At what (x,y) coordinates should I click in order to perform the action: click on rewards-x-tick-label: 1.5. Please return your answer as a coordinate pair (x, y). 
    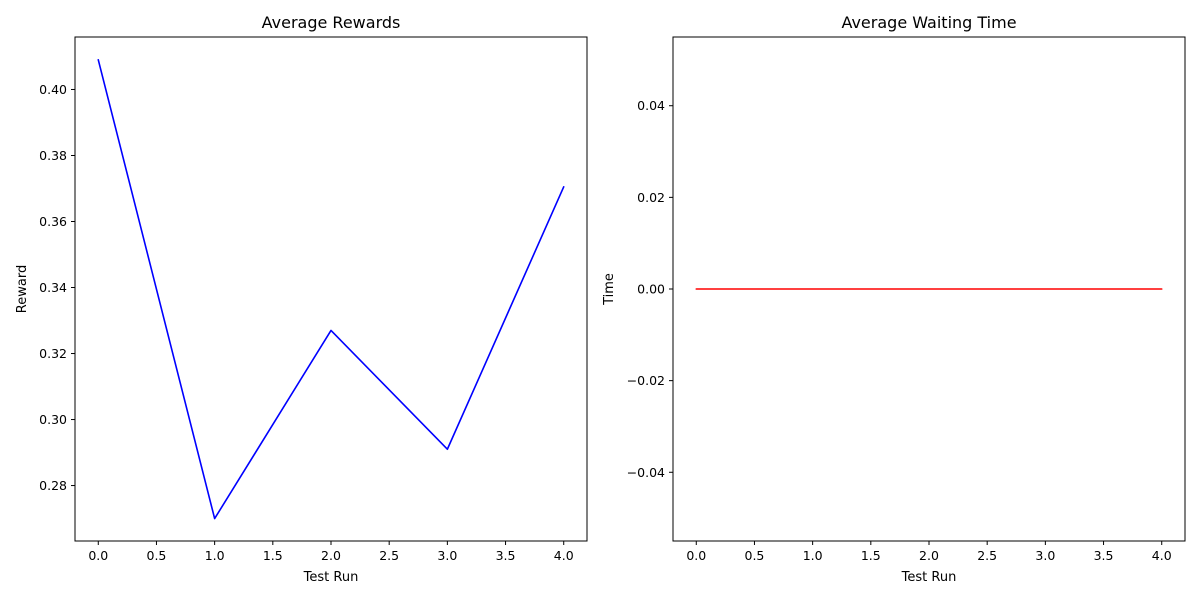
    Looking at the image, I should click on (273, 555).